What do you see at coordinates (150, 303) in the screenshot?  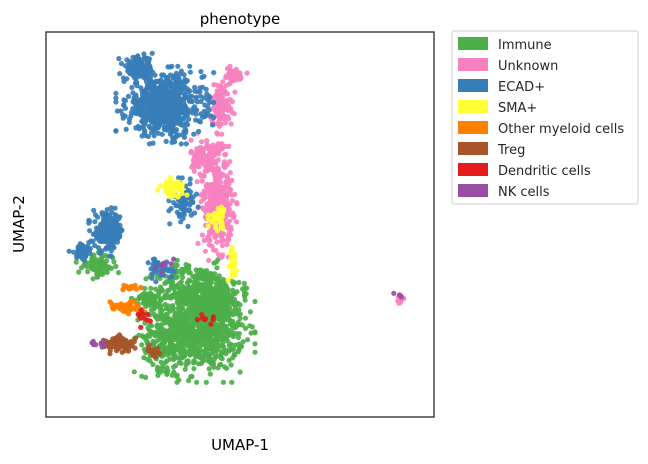 I see `point-cluster-immune` at bounding box center [150, 303].